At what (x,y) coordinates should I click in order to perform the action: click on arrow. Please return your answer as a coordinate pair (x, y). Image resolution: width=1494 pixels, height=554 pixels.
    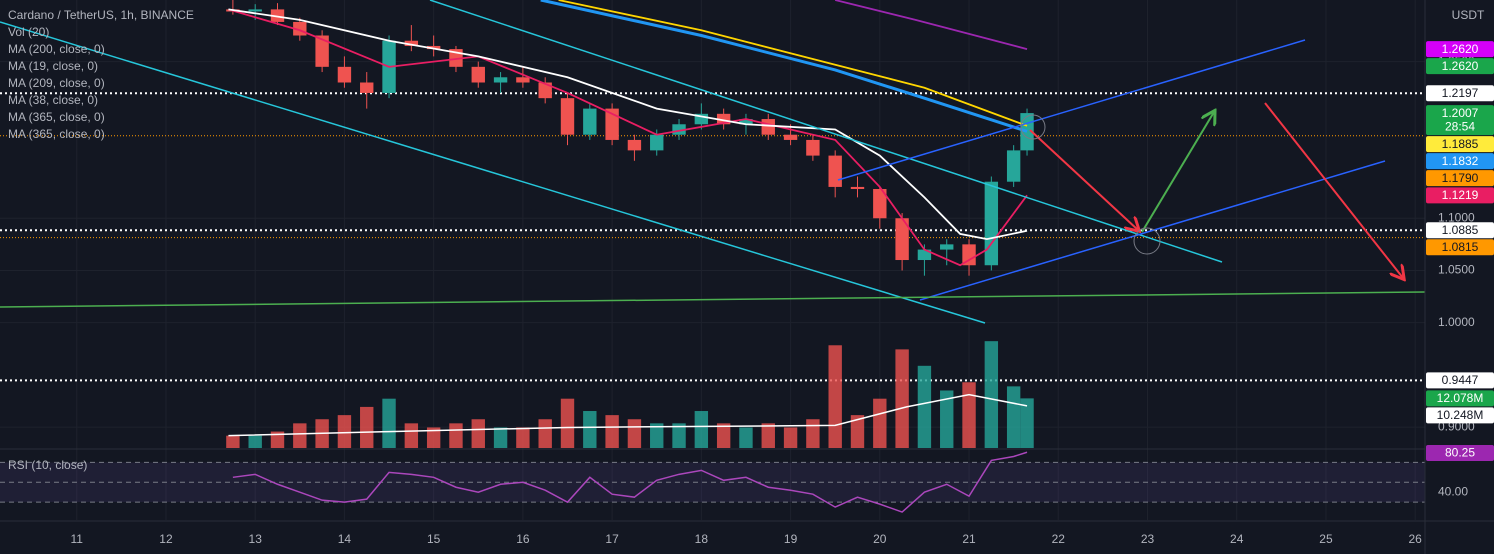
    Looking at the image, I should click on (1177, 172).